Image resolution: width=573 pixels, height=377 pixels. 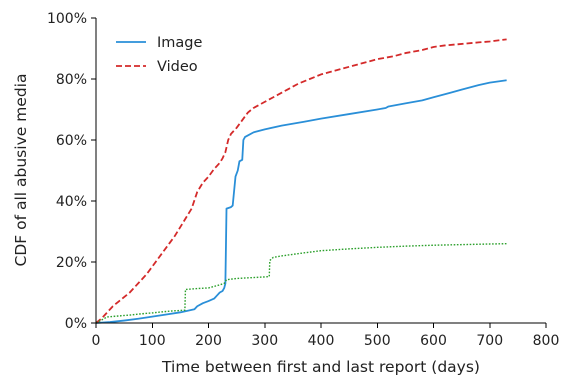 I want to click on x-tick-label: 100, so click(x=152, y=341).